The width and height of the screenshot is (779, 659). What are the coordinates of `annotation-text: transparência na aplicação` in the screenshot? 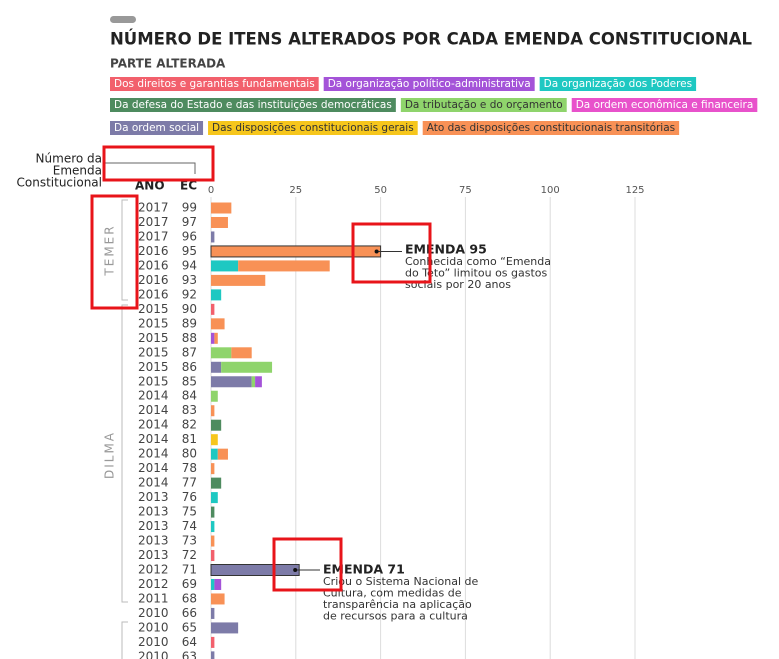 It's located at (397, 604).